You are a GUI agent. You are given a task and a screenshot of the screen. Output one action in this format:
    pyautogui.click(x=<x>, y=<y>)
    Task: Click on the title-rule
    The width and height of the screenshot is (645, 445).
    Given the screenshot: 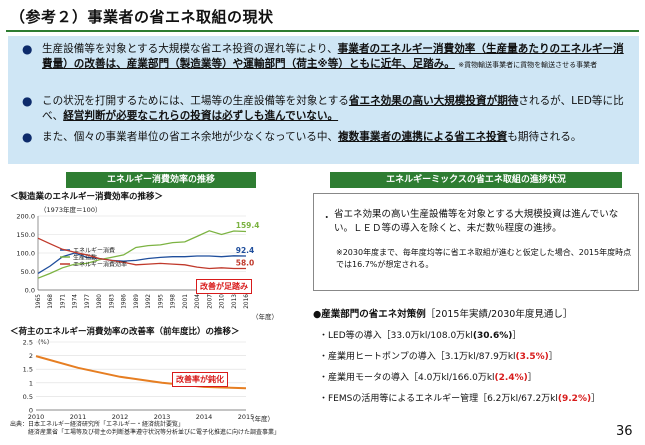 What is the action you would take?
    pyautogui.click(x=322, y=31)
    